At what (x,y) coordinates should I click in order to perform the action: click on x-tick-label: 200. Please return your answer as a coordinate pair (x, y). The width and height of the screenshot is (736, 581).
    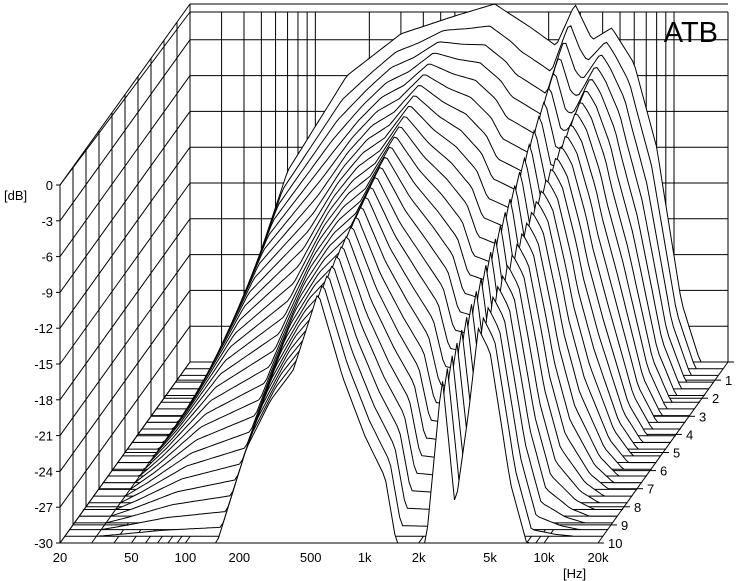
    Looking at the image, I should click on (239, 557).